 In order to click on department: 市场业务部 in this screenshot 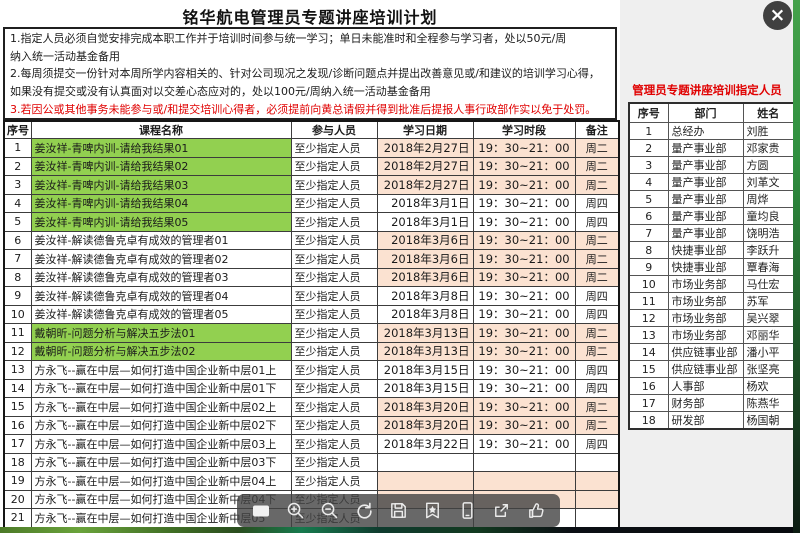, I will do `click(705, 301)`.